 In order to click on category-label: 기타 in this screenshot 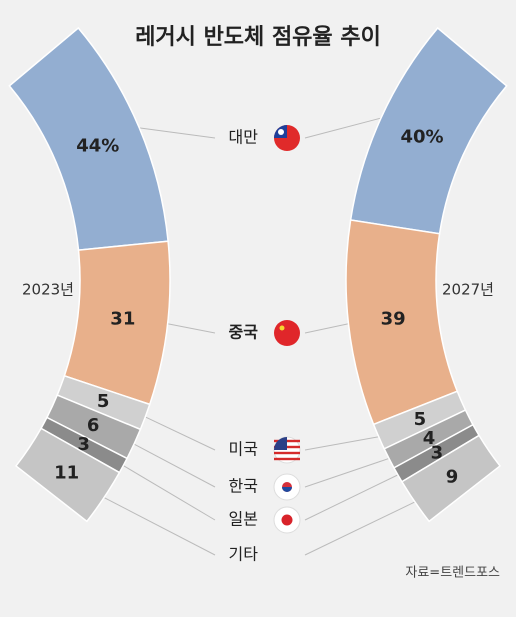, I will do `click(244, 554)`.